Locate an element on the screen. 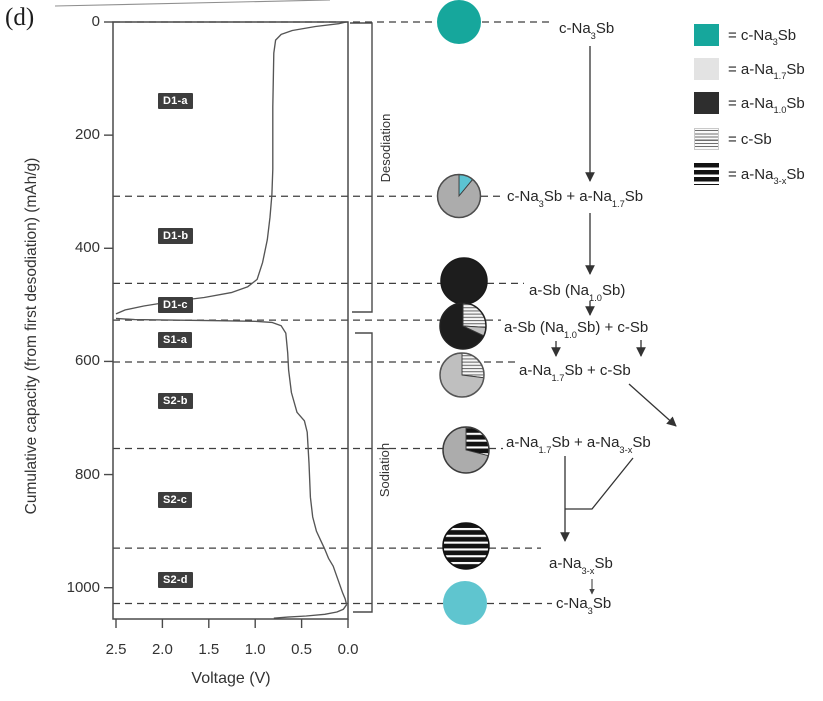 Image resolution: width=823 pixels, height=701 pixels. crop-artifact-line is located at coordinates (192, 3).